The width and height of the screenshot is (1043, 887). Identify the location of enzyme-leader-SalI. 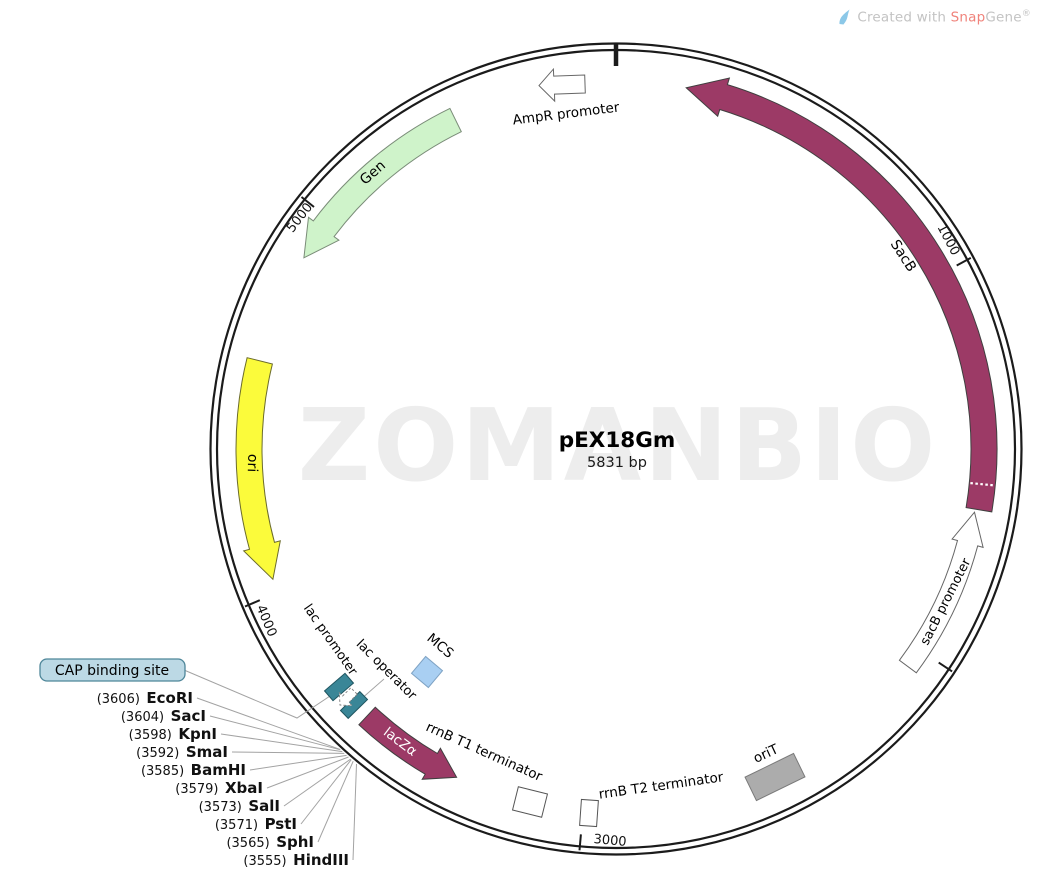
(317, 782).